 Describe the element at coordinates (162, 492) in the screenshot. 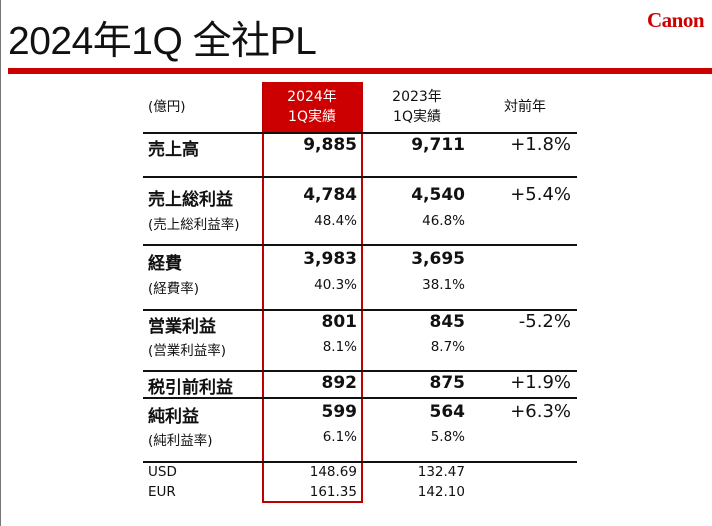

I see `fx-label: EUR` at that location.